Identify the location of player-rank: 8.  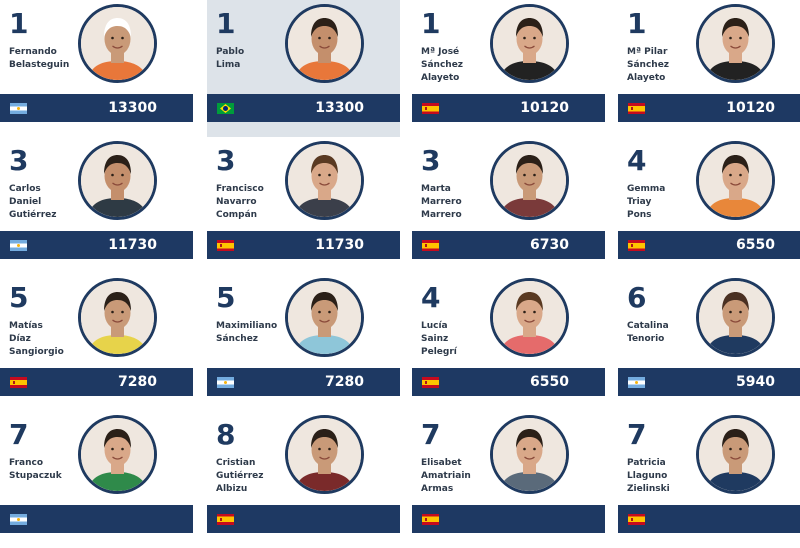
(226, 434).